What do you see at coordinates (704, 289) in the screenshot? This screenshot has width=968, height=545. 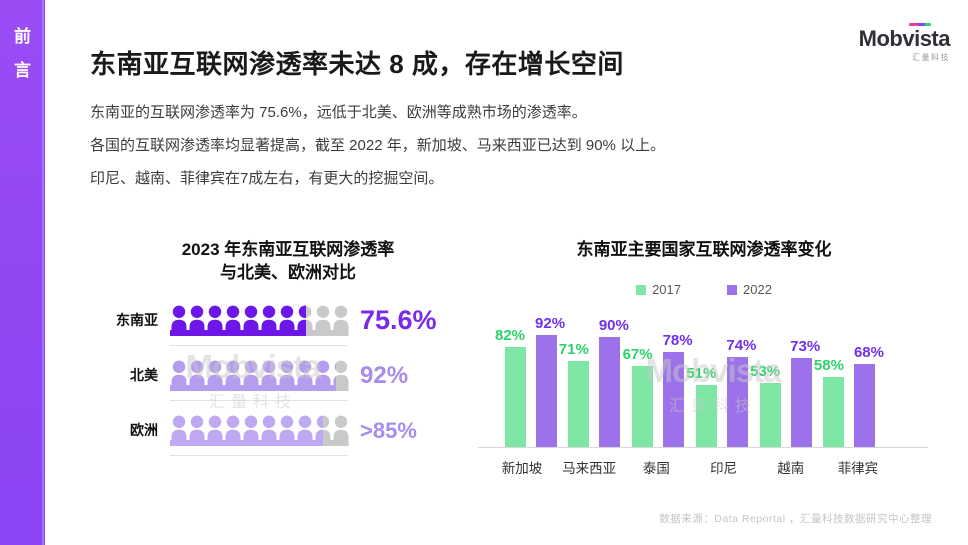 I see `chart-legend: 2017 2022` at bounding box center [704, 289].